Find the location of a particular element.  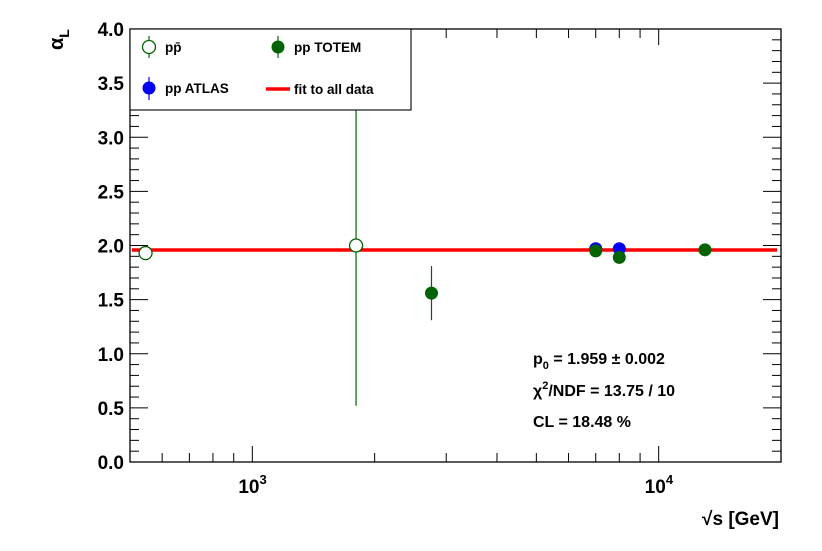

y-tick-label: 1.0 is located at coordinates (111, 355).